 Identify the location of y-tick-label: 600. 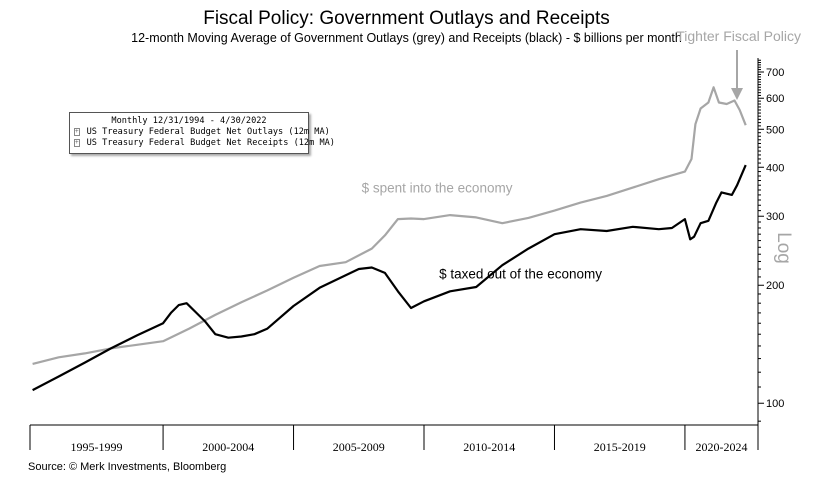
(775, 99).